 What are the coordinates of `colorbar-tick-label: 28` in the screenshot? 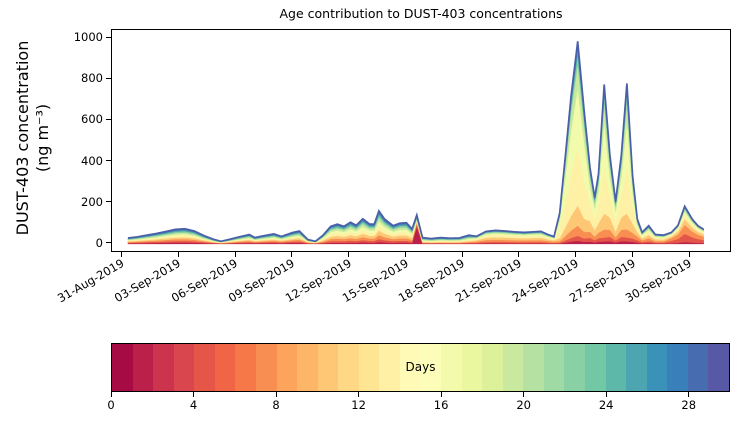 It's located at (689, 405).